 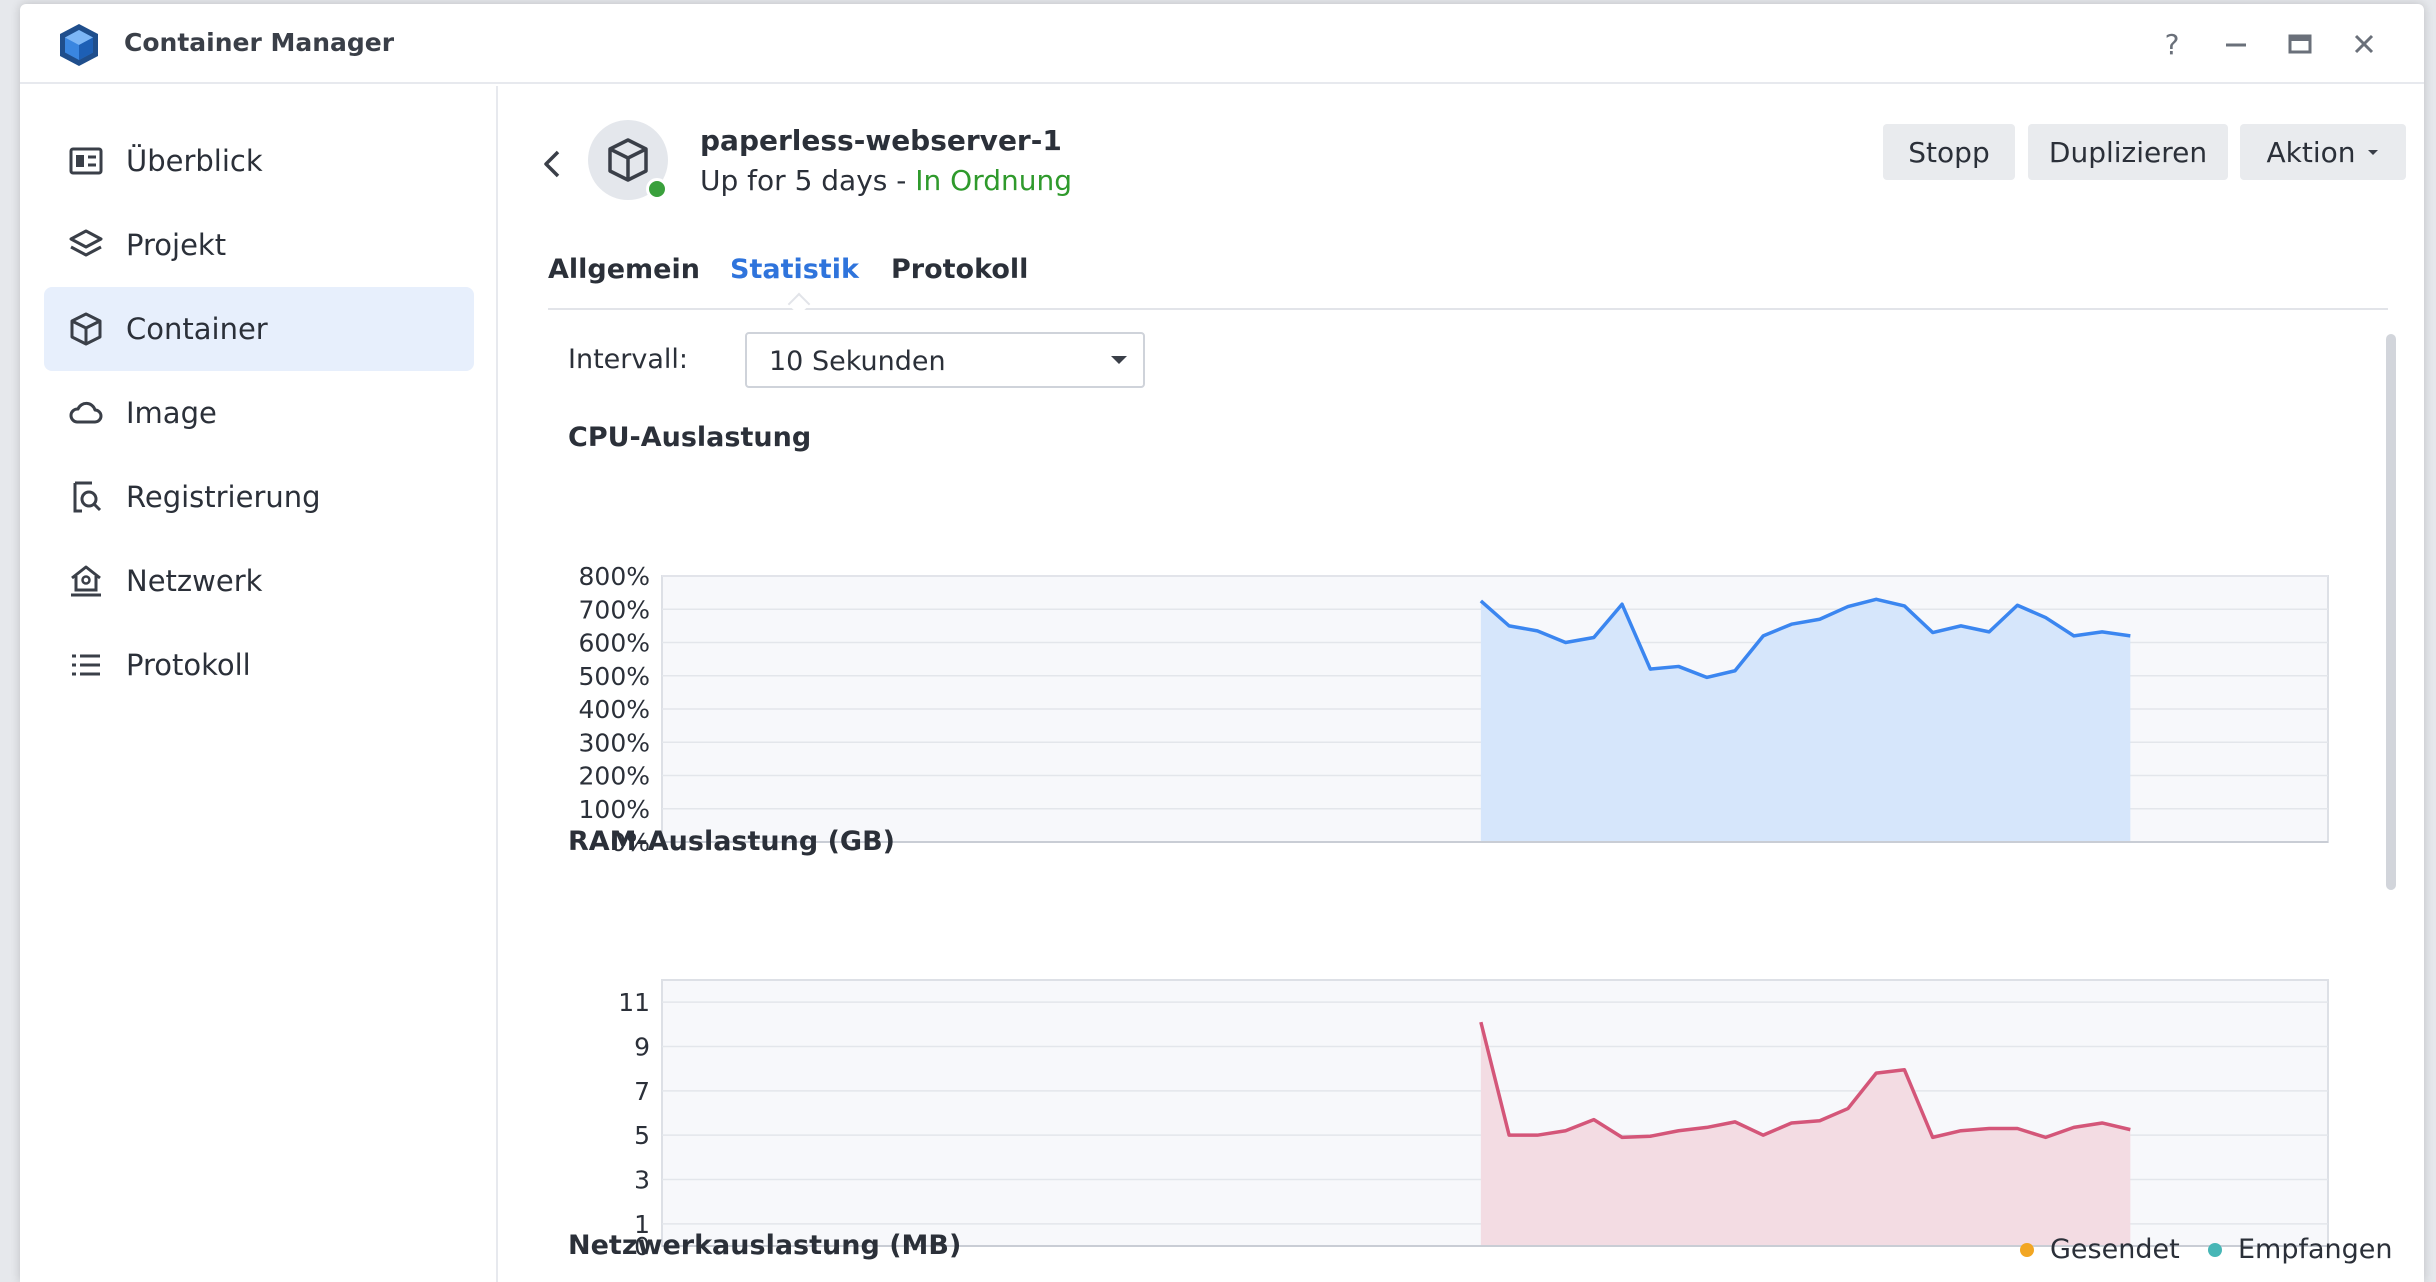 I want to click on interval-select: 10 Sekunden, so click(x=945, y=360).